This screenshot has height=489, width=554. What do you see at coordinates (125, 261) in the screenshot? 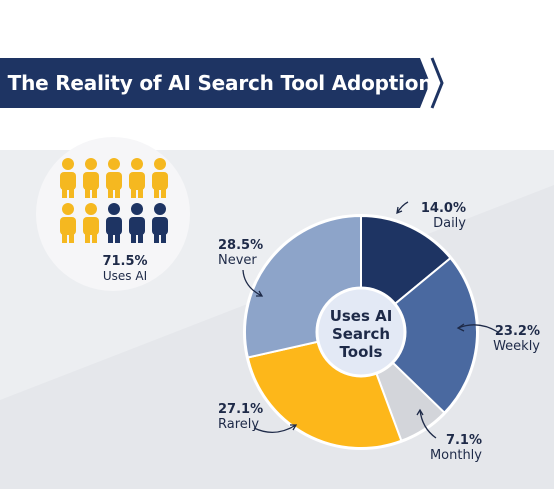
I see `uses-ai-percent: 71.5%` at bounding box center [125, 261].